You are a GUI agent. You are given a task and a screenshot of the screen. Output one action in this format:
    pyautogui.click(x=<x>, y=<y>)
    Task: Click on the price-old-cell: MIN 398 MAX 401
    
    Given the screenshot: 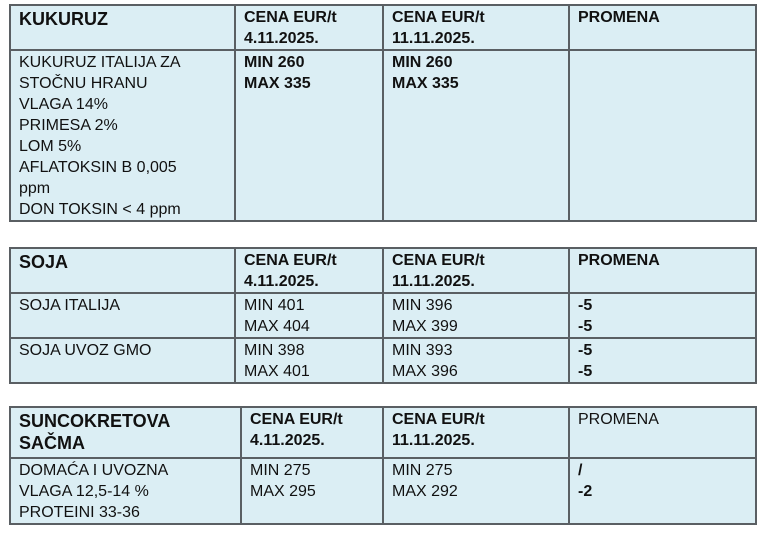 What is the action you would take?
    pyautogui.click(x=309, y=360)
    